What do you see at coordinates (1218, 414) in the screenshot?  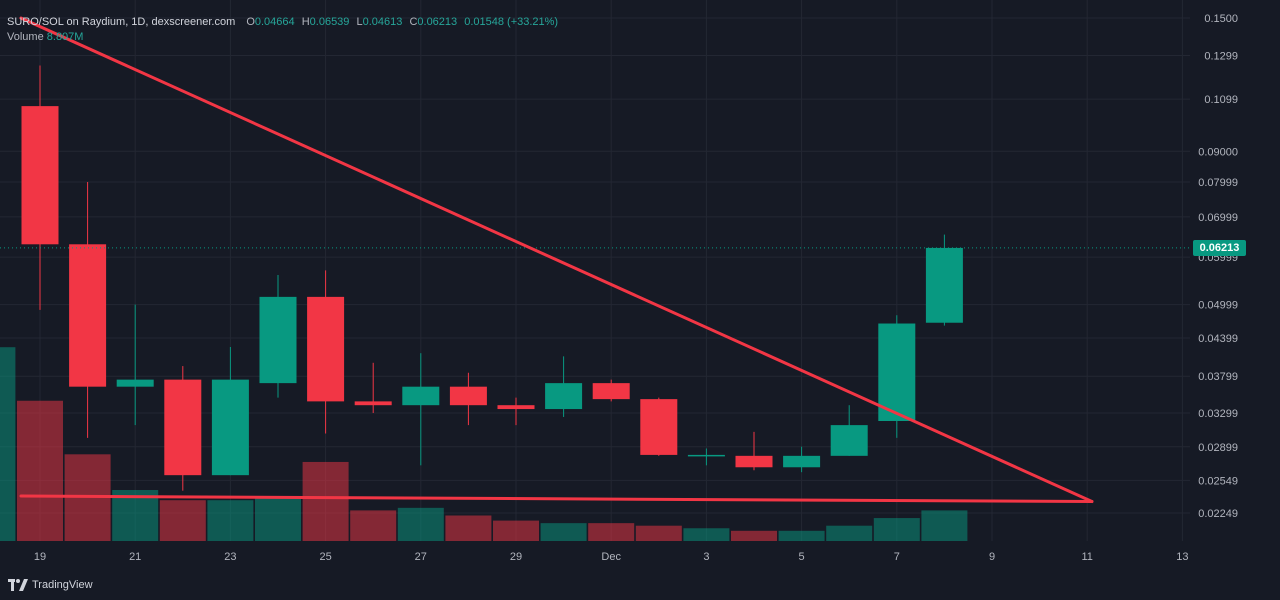 I see `y-tick-label: 0.03299` at bounding box center [1218, 414].